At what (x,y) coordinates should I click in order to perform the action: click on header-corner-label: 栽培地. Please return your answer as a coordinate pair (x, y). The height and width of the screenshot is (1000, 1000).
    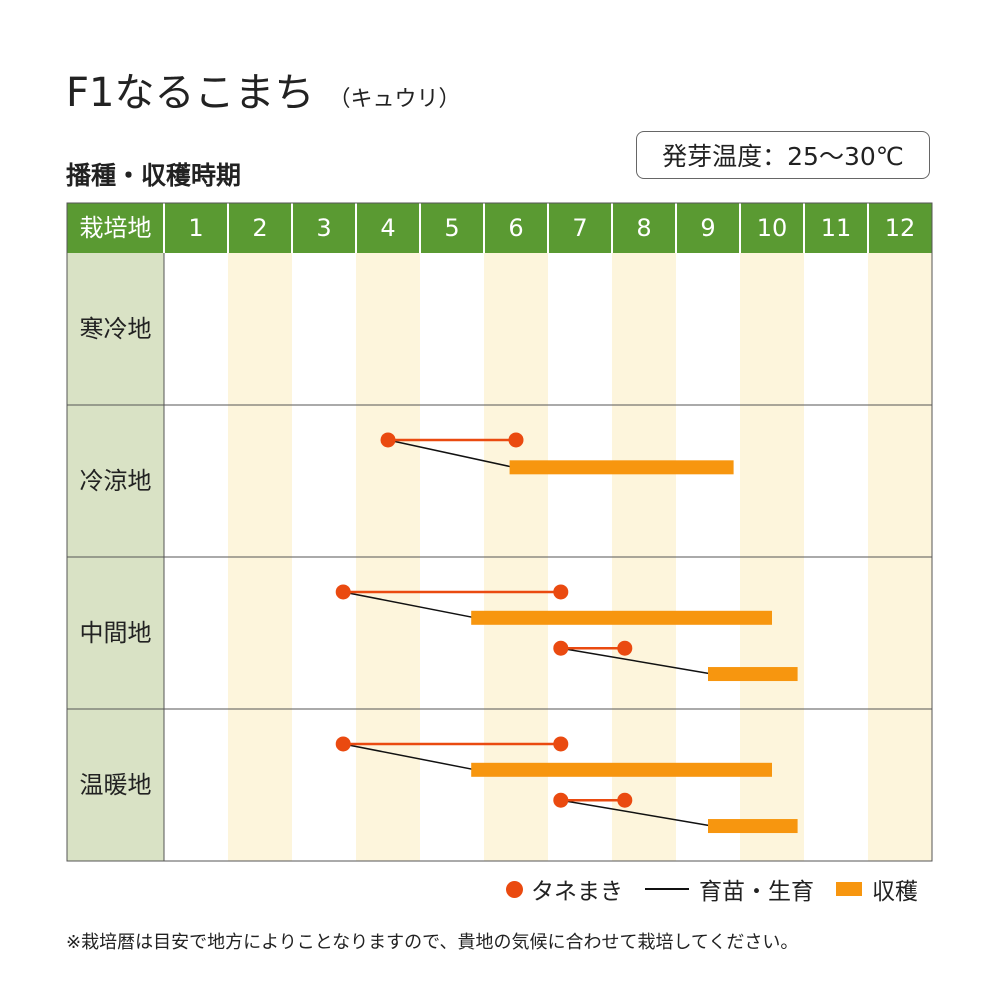
    Looking at the image, I should click on (116, 228).